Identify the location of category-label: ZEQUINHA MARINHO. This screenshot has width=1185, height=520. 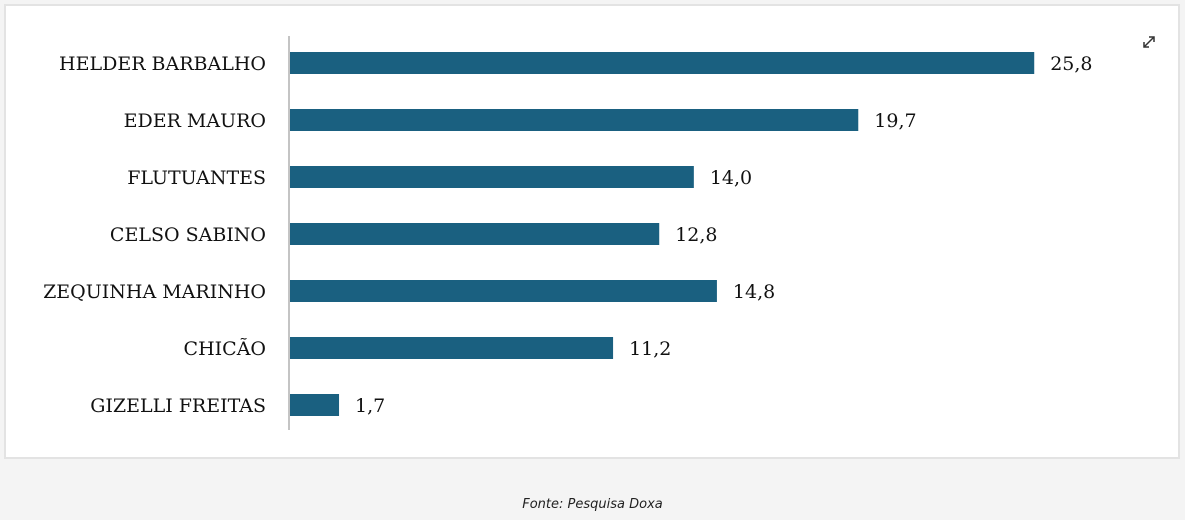
(154, 292).